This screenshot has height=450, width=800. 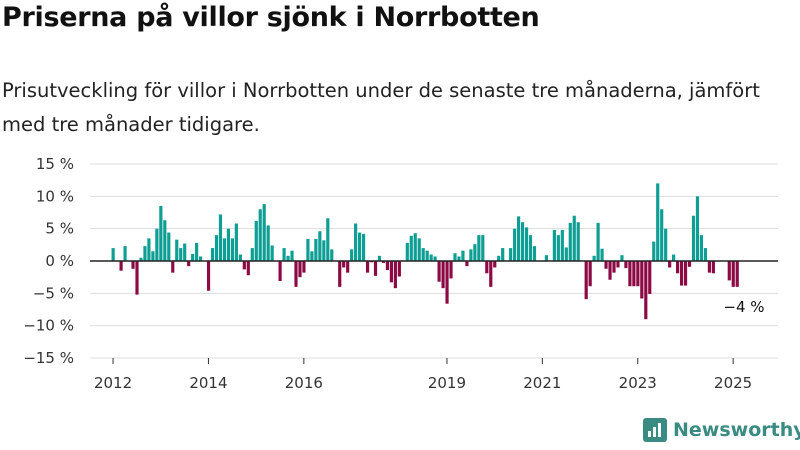 I want to click on x-tick-label: 2014, so click(x=208, y=383).